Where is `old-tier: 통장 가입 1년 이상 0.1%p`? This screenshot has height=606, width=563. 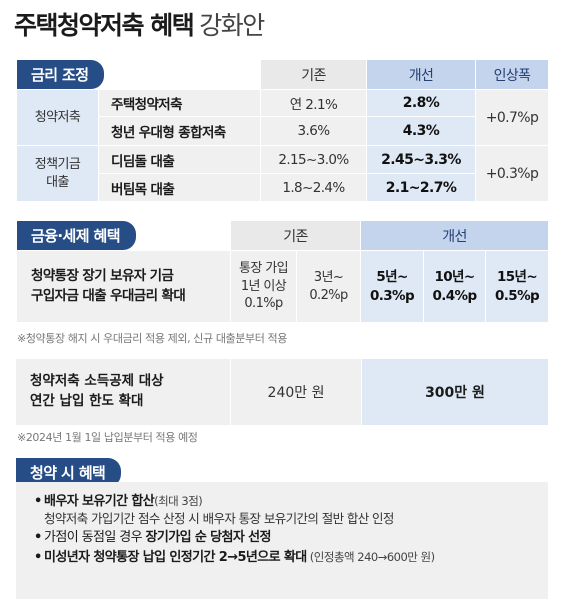 old-tier: 통장 가입 1년 이상 0.1%p is located at coordinates (263, 286).